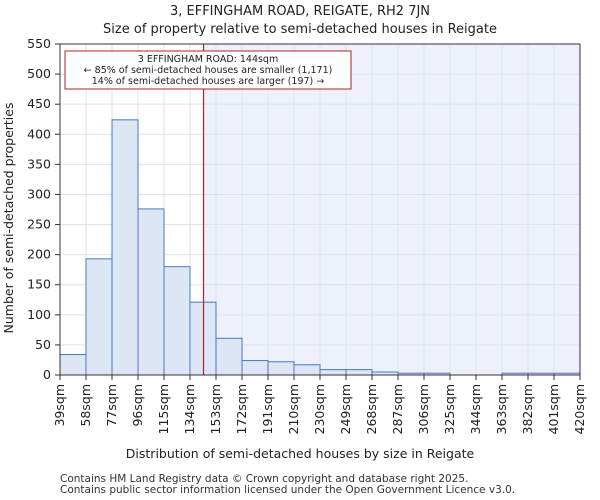 The width and height of the screenshot is (600, 500). I want to click on x-tick-label: 191sqm, so click(267, 409).